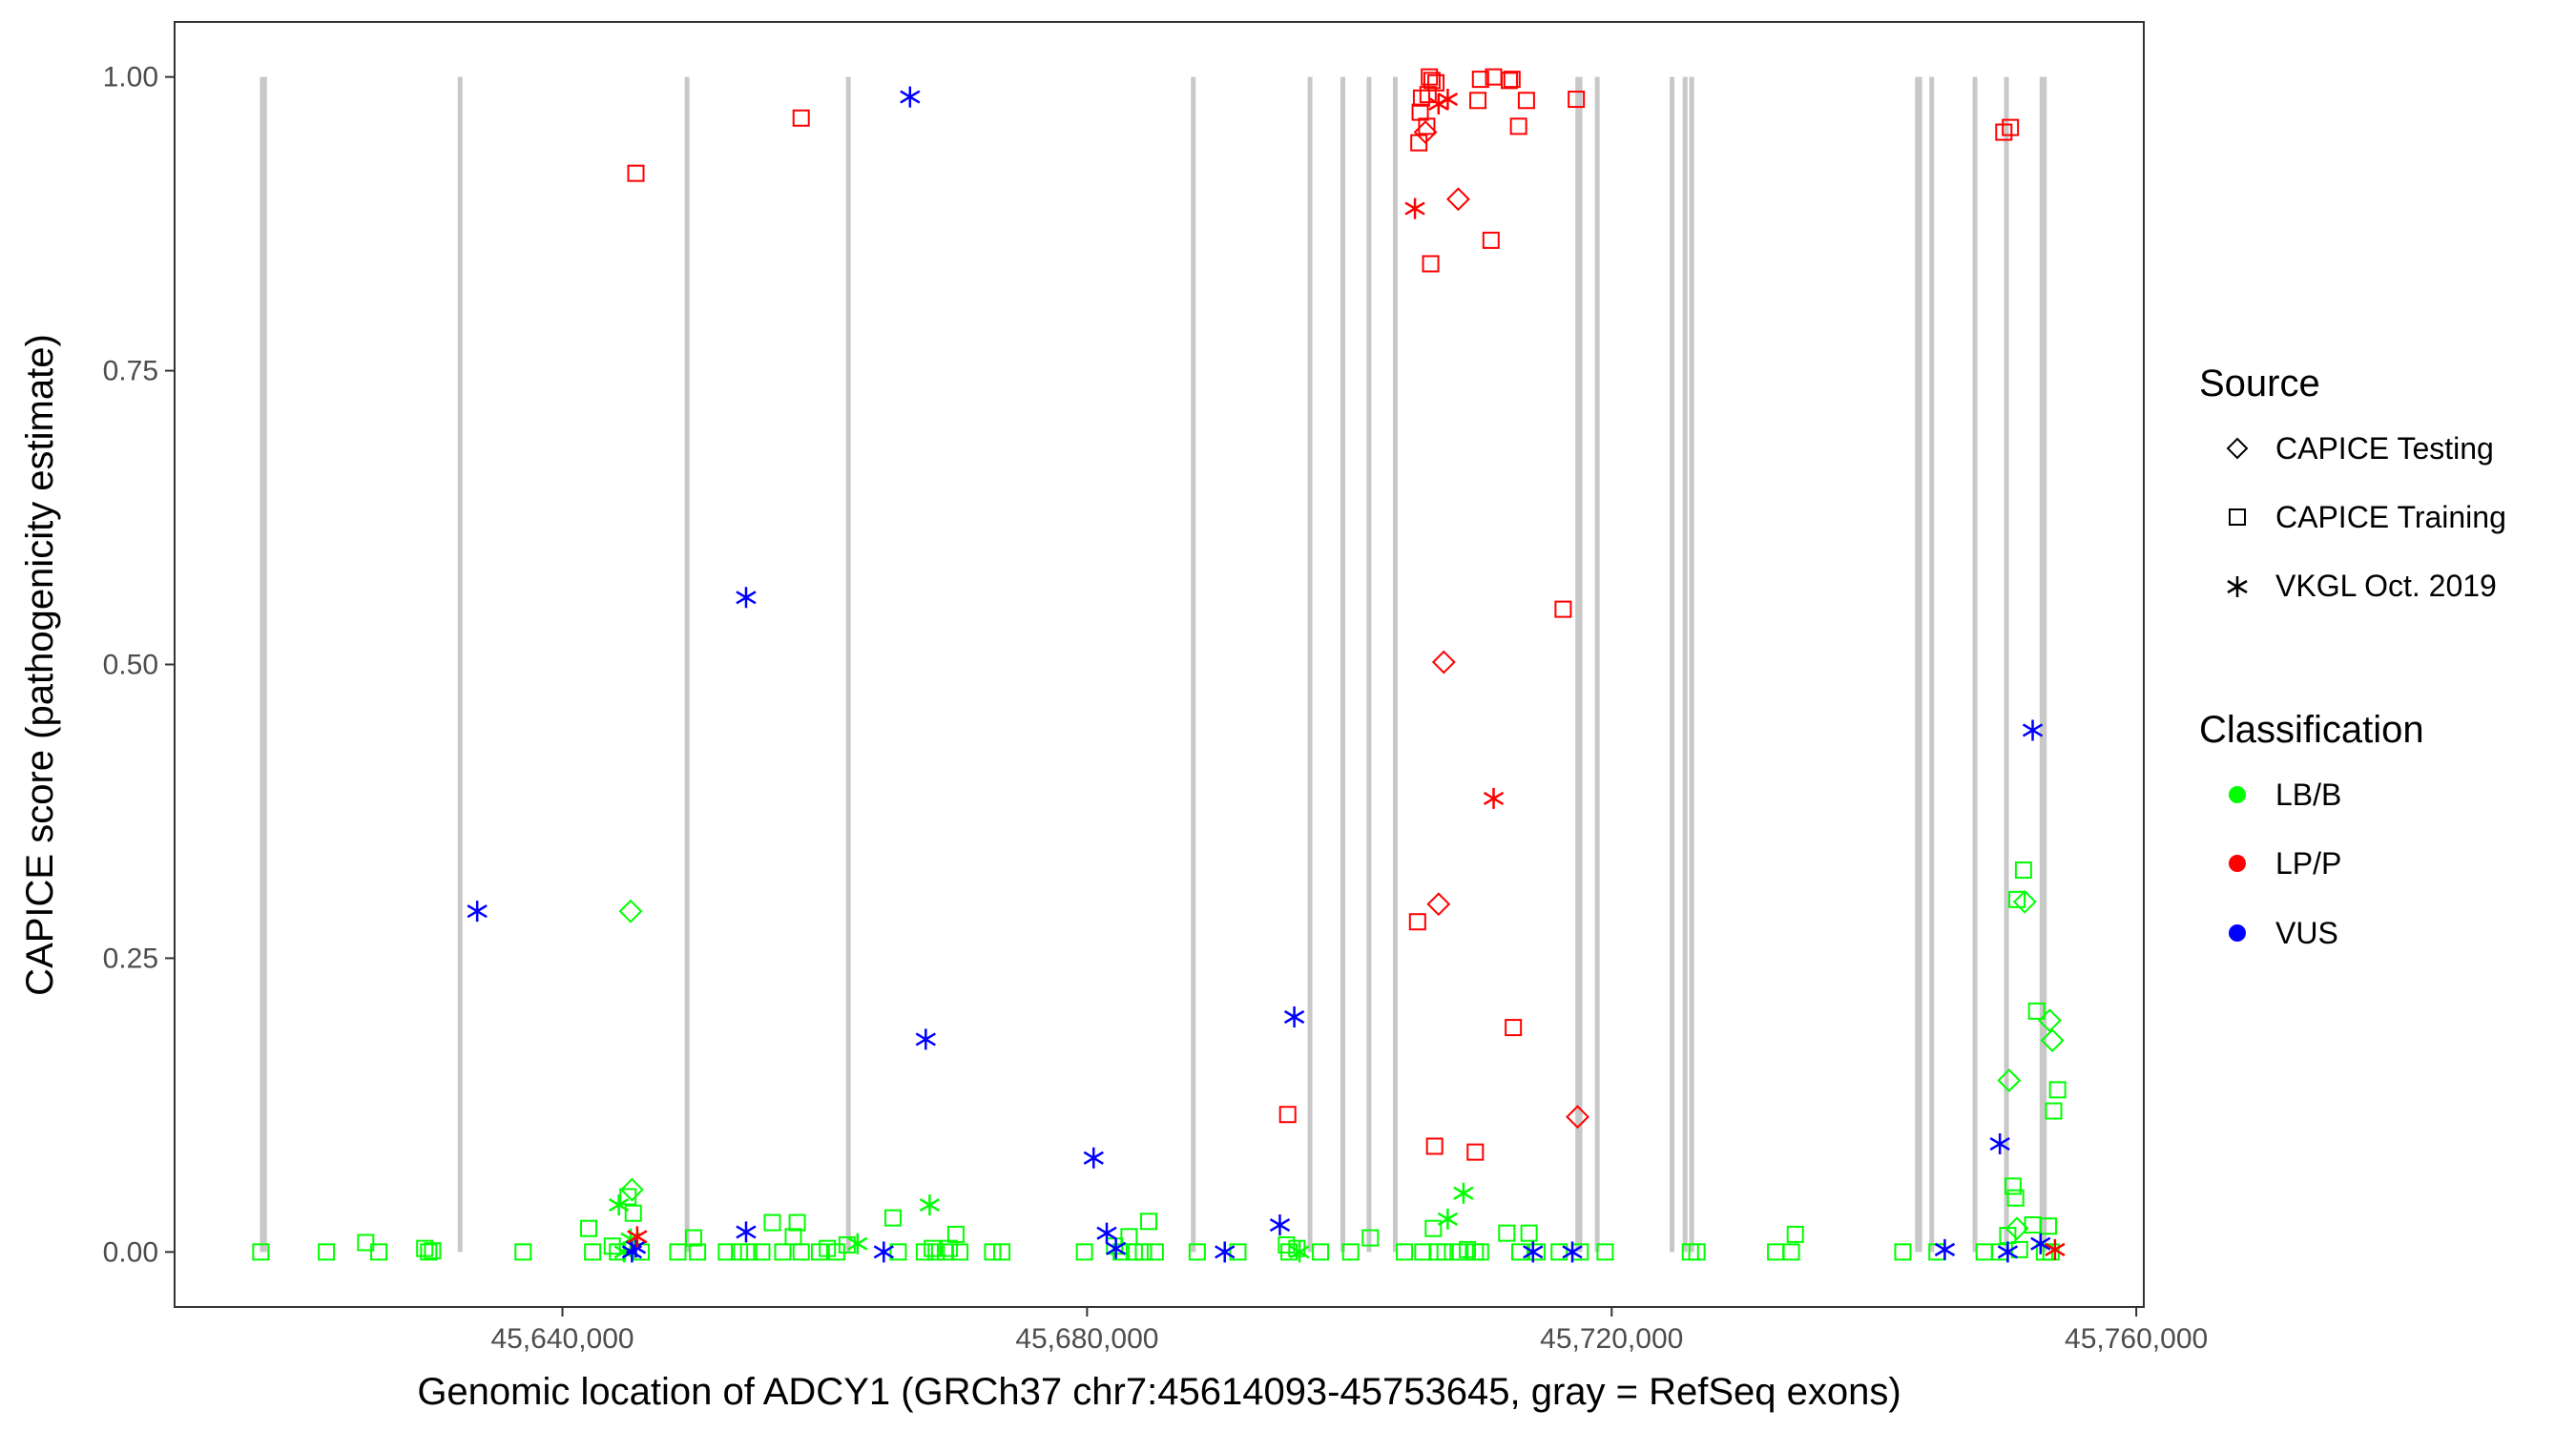  What do you see at coordinates (1611, 1339) in the screenshot?
I see `x-tick-label: 45,720,000` at bounding box center [1611, 1339].